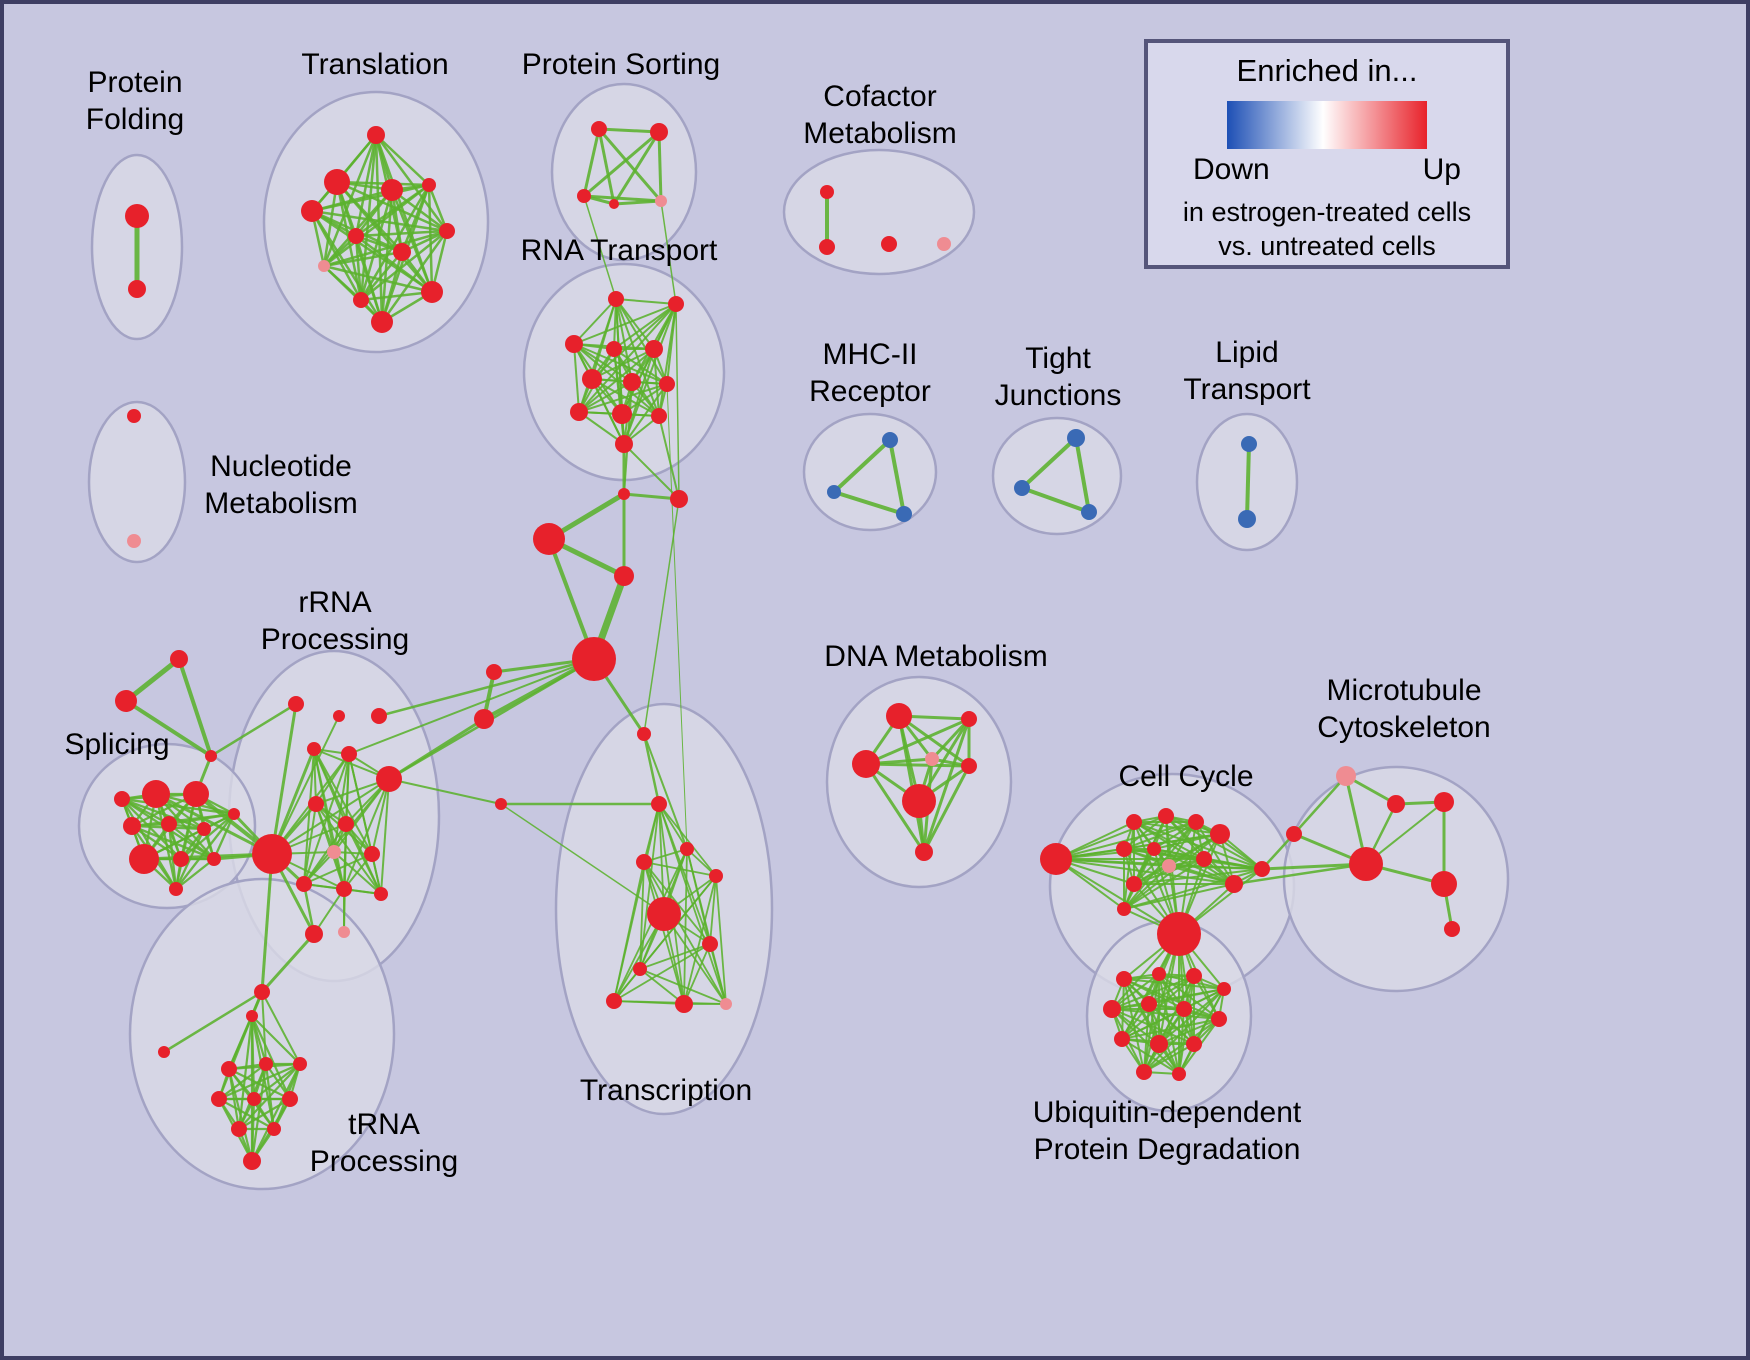  Describe the element at coordinates (621, 64) in the screenshot. I see `cluster-label-protein-sorting: Protein Sorting` at that location.